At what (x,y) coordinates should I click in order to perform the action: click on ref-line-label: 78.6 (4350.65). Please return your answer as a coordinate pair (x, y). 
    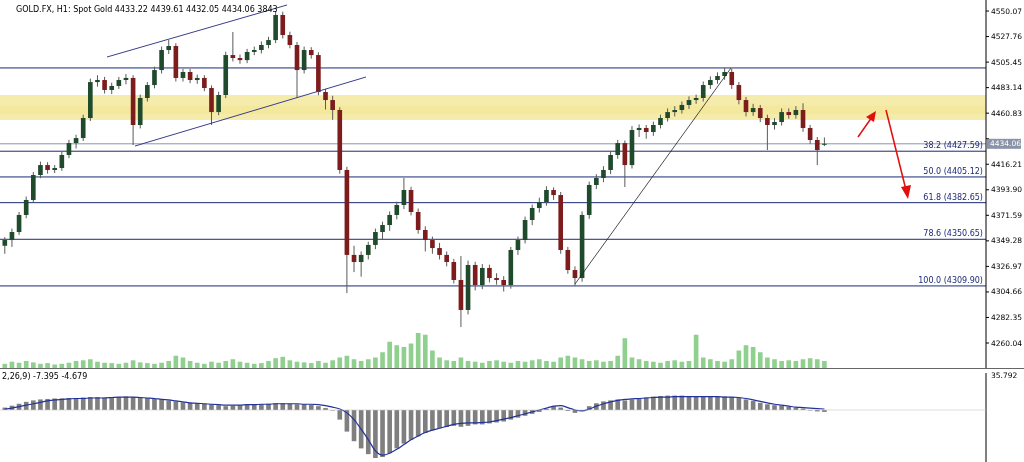
    Looking at the image, I should click on (953, 234).